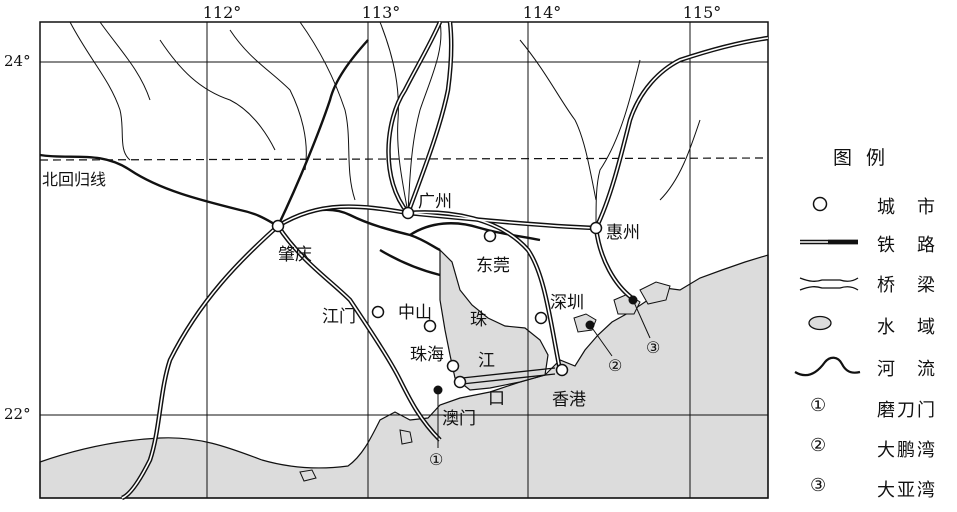 This screenshot has width=957, height=512. Describe the element at coordinates (820, 323) in the screenshot. I see `legend-water-icon` at that location.